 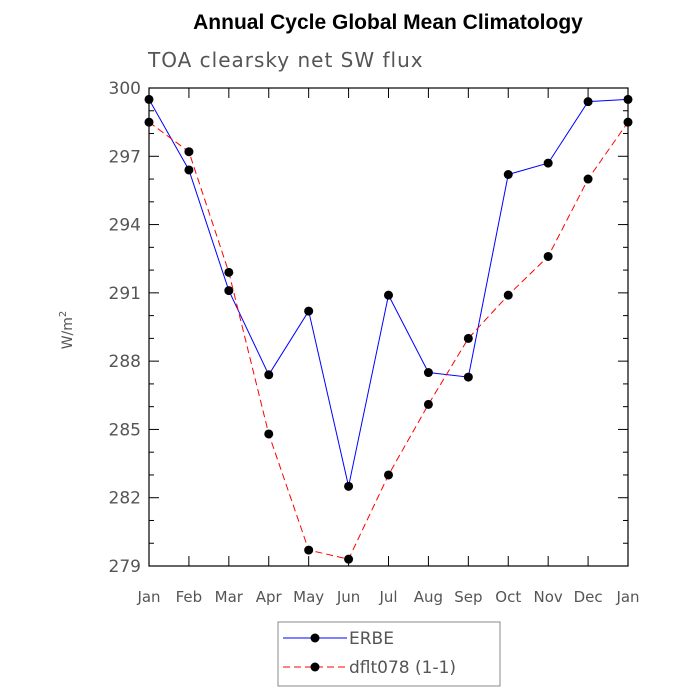 I want to click on legend-marker-erbe, so click(x=315, y=638).